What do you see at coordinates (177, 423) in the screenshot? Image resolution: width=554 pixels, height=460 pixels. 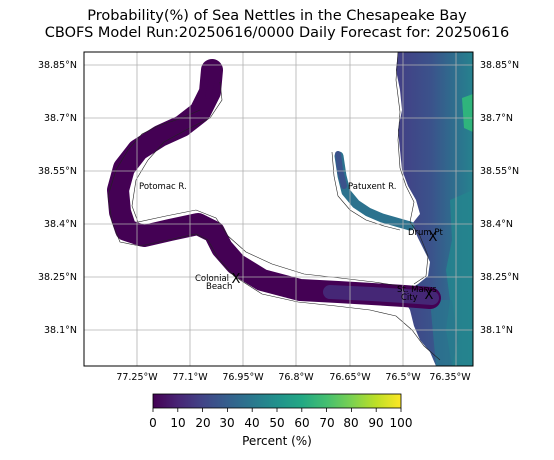 I see `colorbar-tick-label: 10` at bounding box center [177, 423].